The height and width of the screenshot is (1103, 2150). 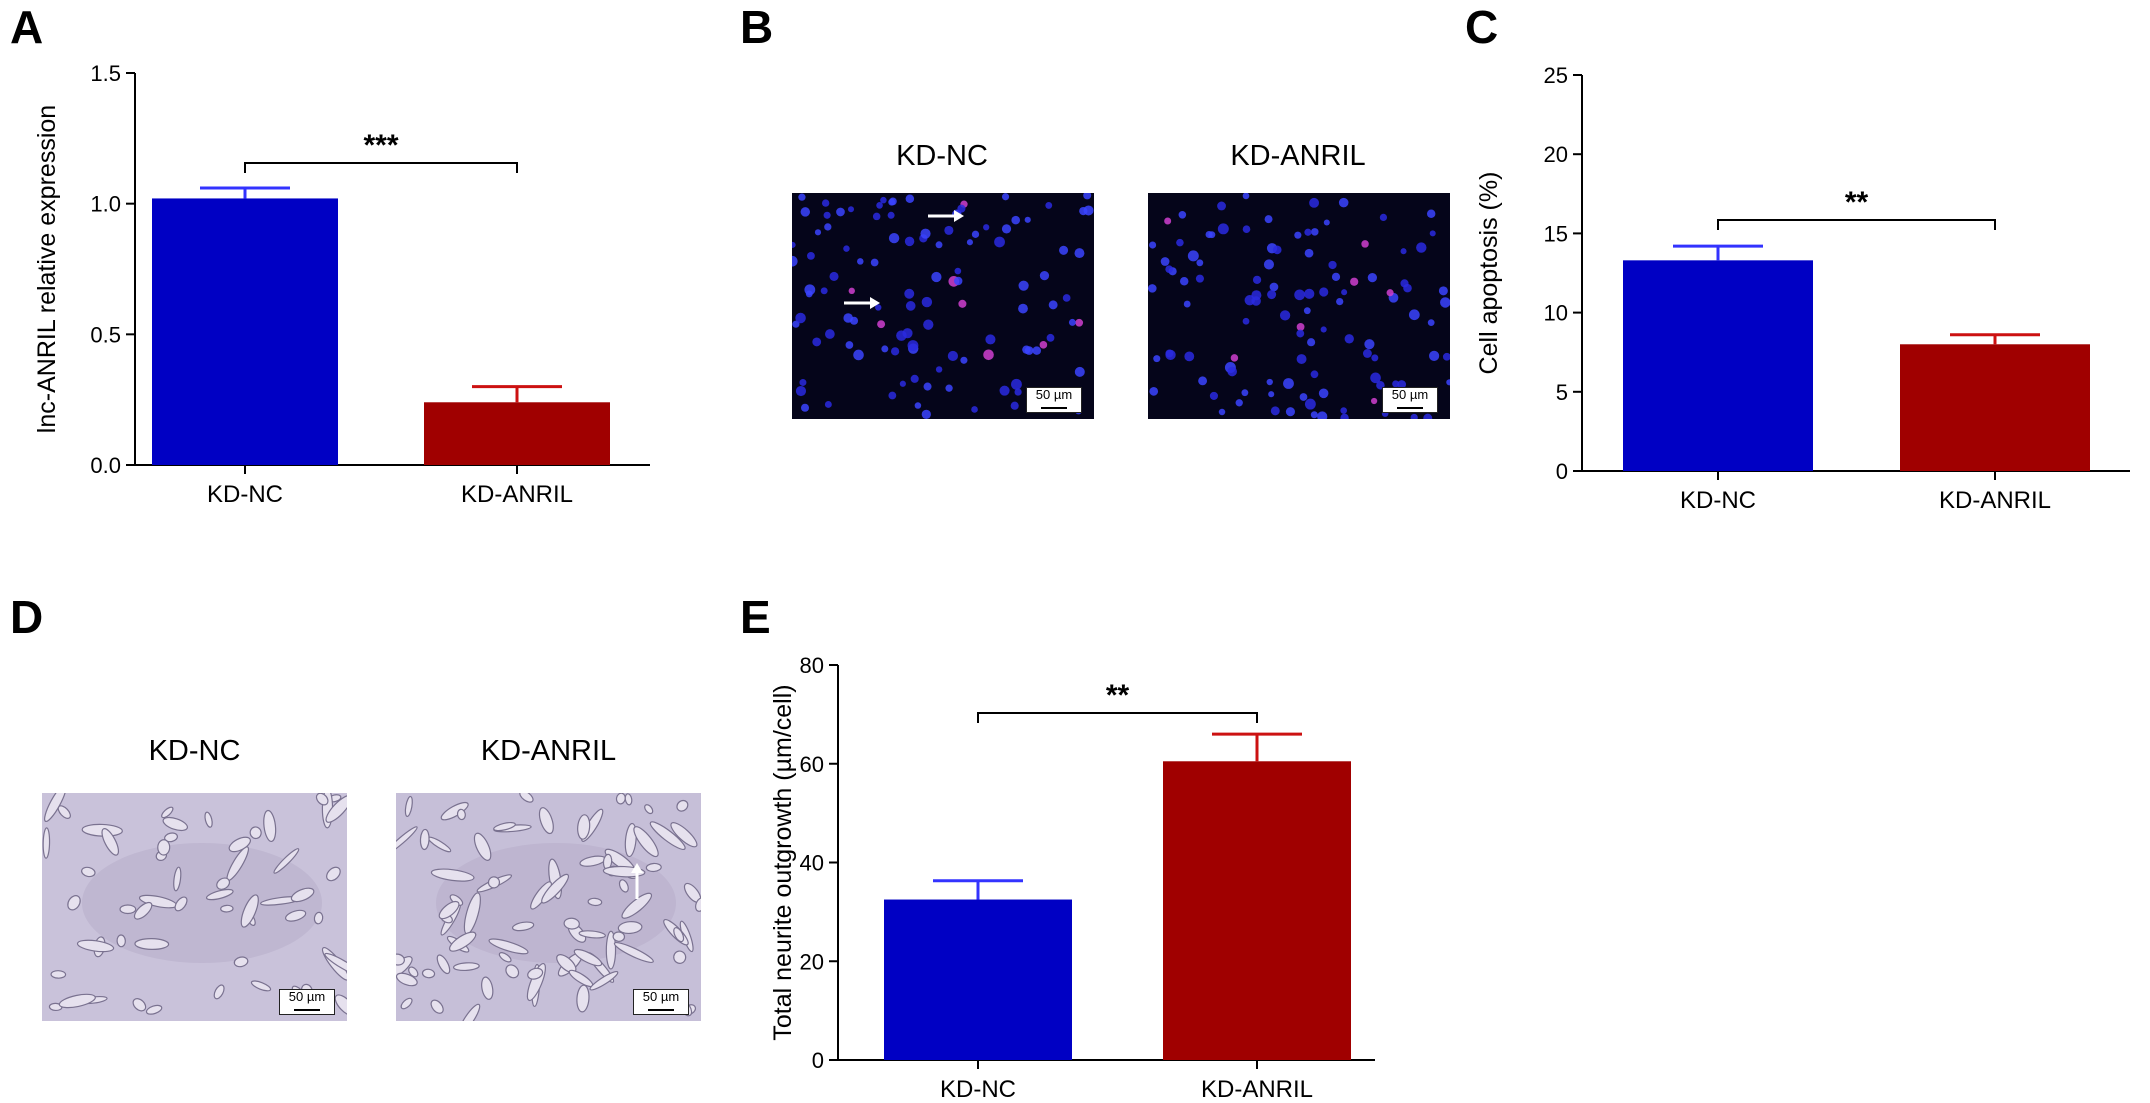 I want to click on x-tick-label-c-0: KD-NC, so click(x=1718, y=500).